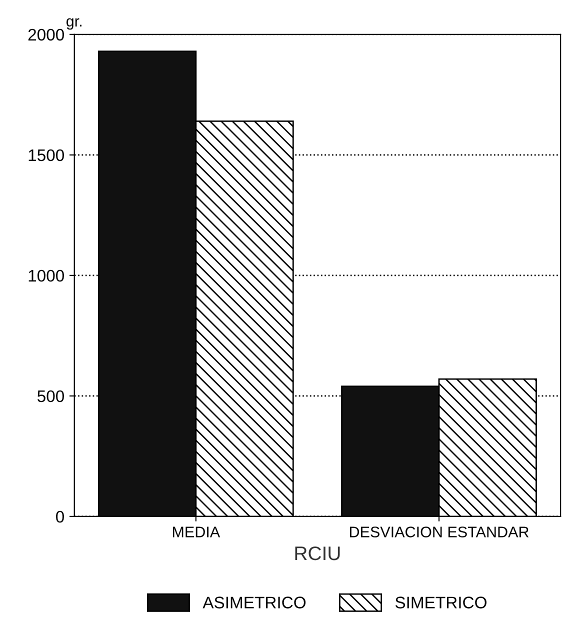 The height and width of the screenshot is (626, 572). Describe the element at coordinates (439, 532) in the screenshot. I see `x-tick-label: DESVIACION ESTANDAR` at that location.